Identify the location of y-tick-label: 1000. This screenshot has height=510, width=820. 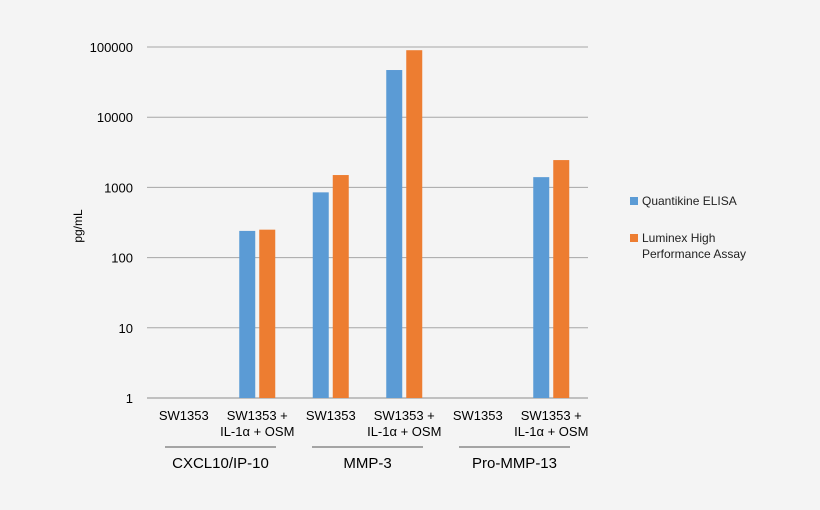
(118, 187).